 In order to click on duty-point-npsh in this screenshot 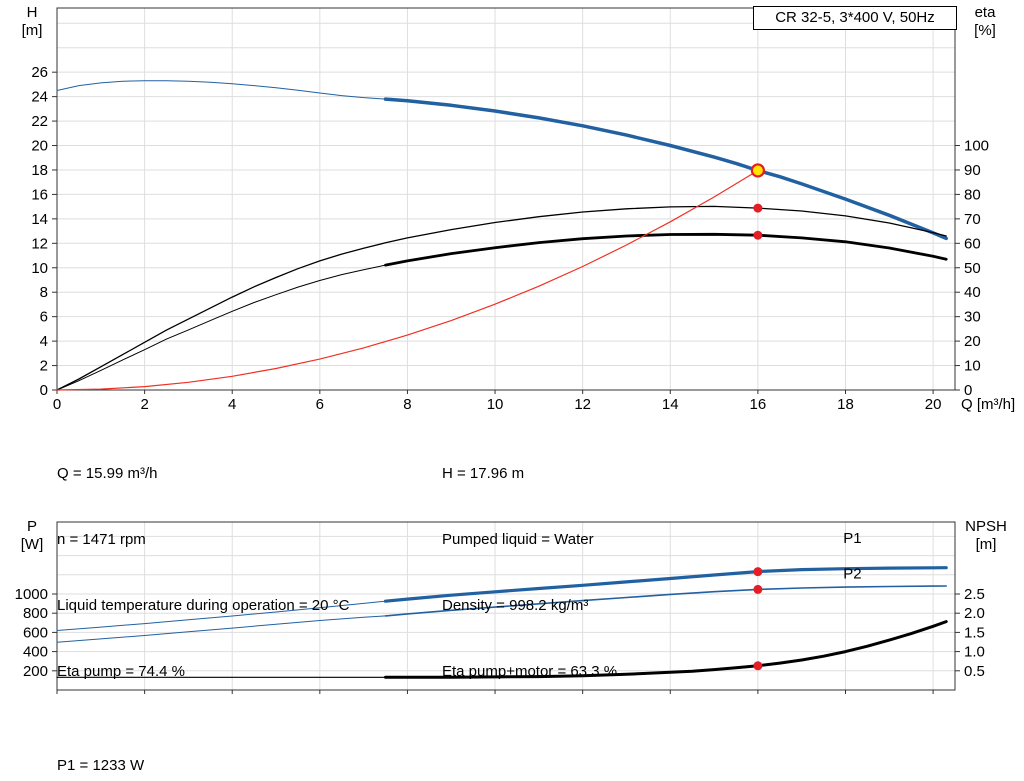, I will do `click(758, 666)`.